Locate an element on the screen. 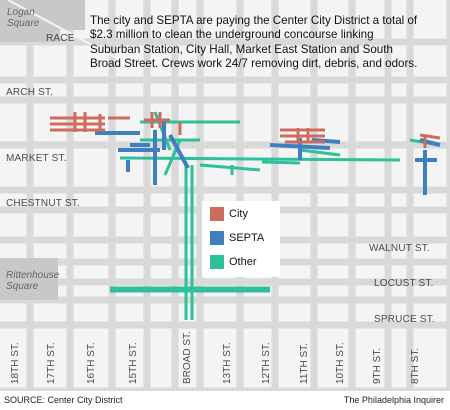 The image size is (450, 410). legend-item-city: City is located at coordinates (229, 214).